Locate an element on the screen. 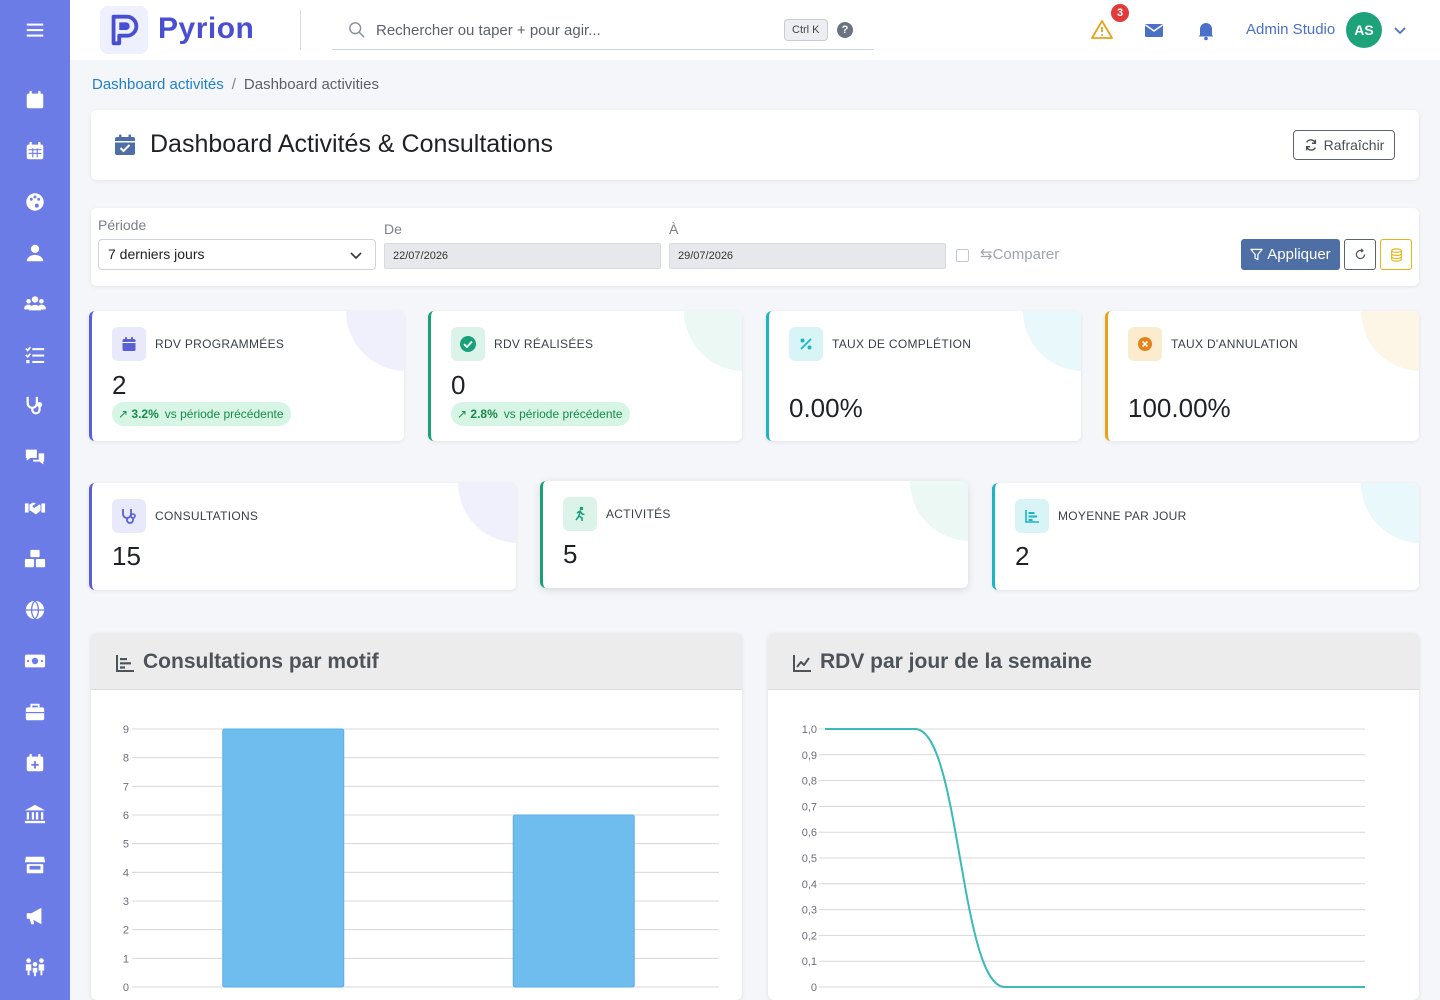 Image resolution: width=1440 pixels, height=1000 pixels. institution-icon is located at coordinates (35, 814).